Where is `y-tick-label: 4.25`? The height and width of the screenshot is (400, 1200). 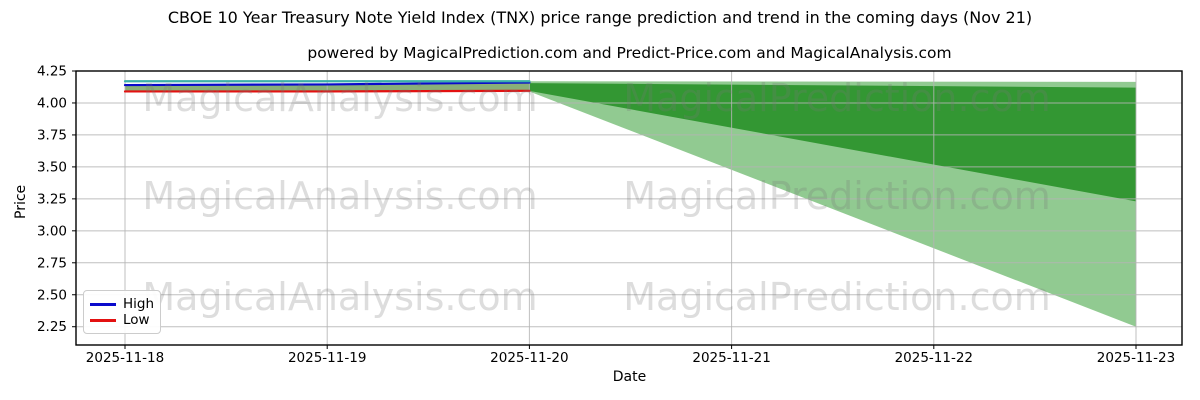 y-tick-label: 4.25 is located at coordinates (52, 72).